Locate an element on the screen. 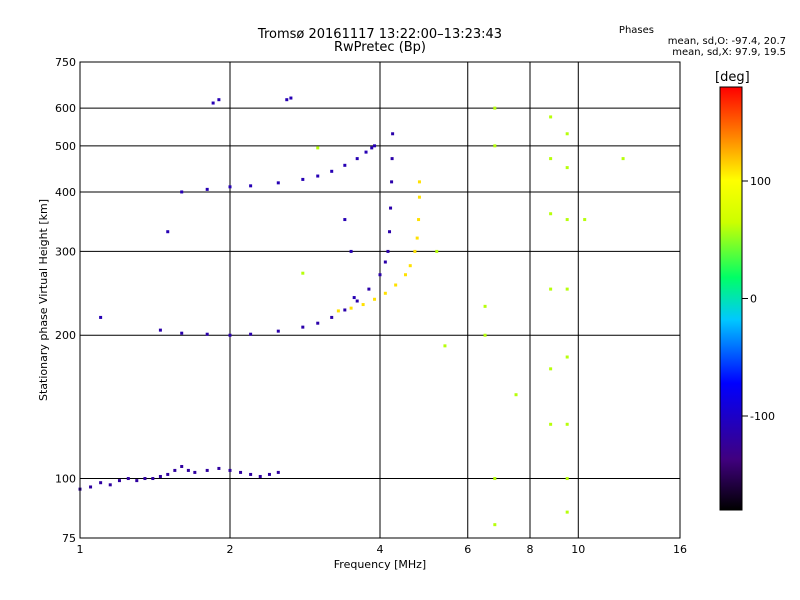 This screenshot has height=600, width=800. colorbar-unit-label: [deg] is located at coordinates (732, 77).